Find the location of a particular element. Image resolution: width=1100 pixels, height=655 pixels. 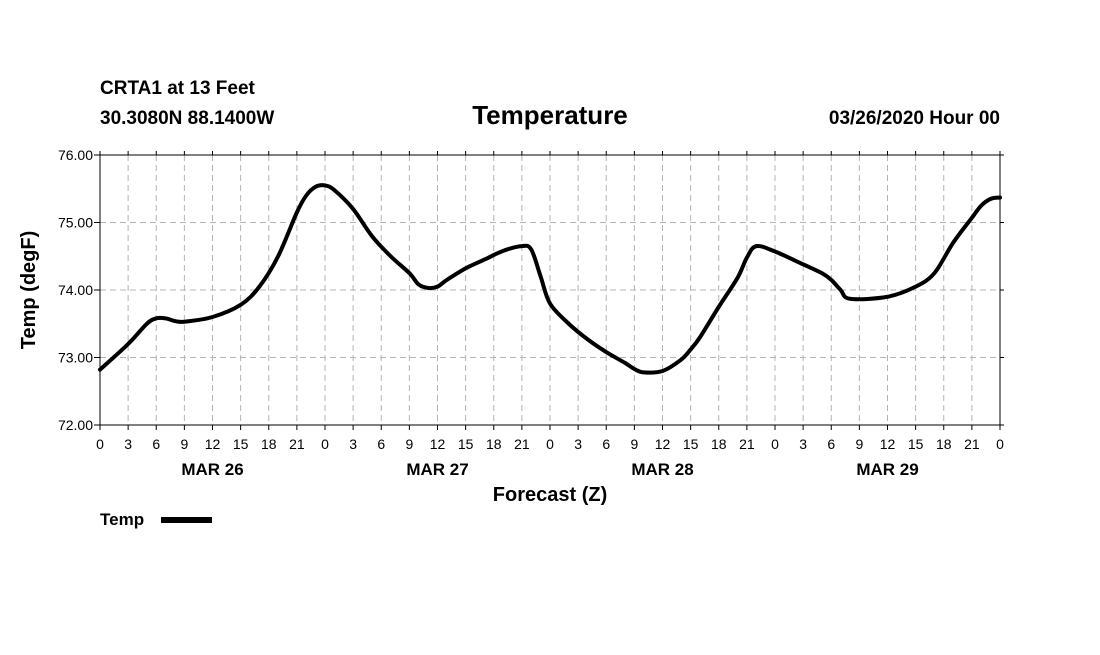

y-tick-label: 76.00 is located at coordinates (75, 155).